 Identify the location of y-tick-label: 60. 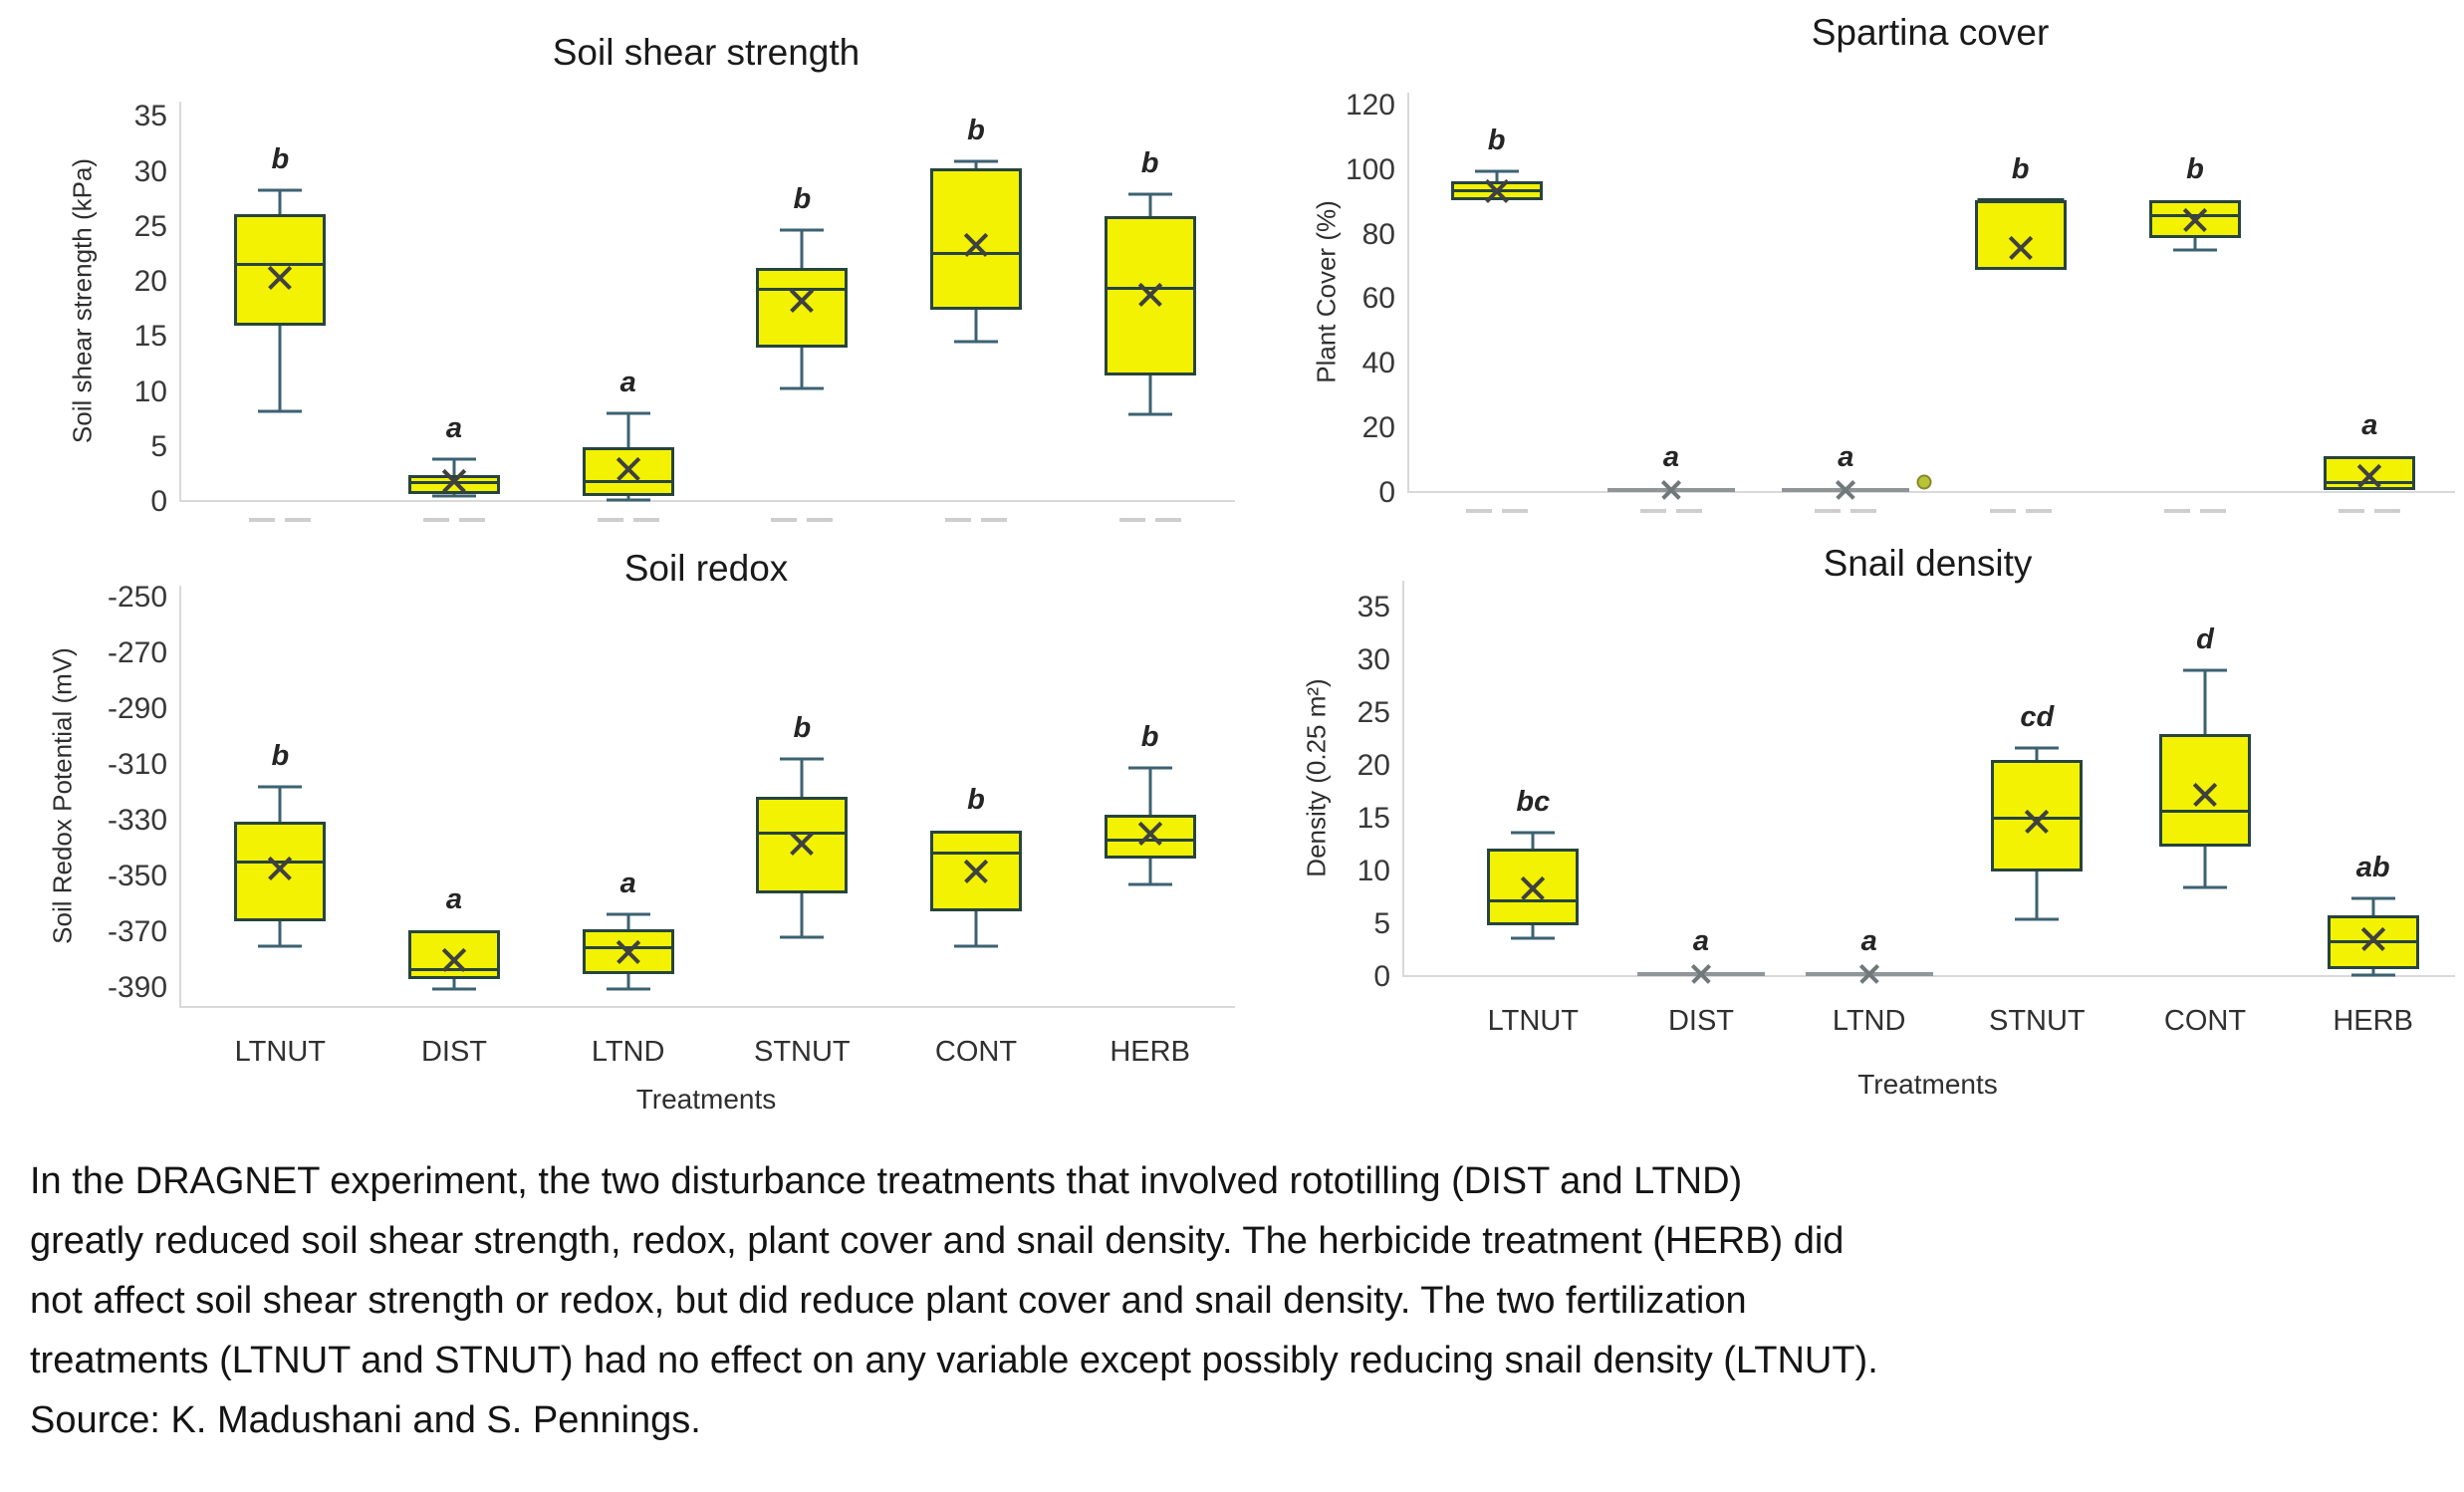
(1378, 299).